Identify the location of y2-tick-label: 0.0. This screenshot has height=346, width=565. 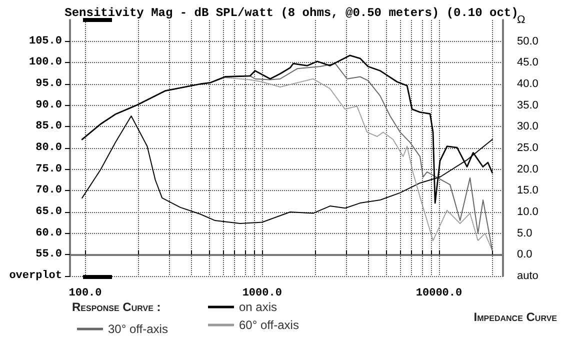
(524, 254).